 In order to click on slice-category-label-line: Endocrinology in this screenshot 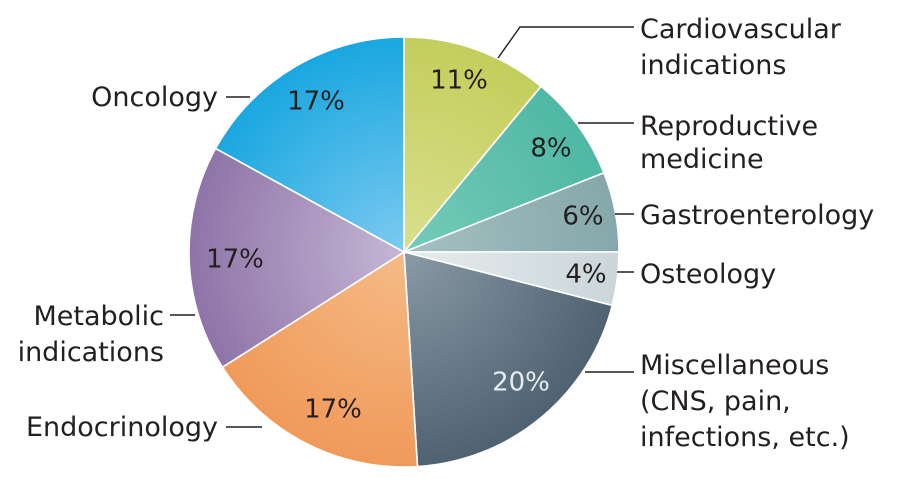, I will do `click(122, 427)`.